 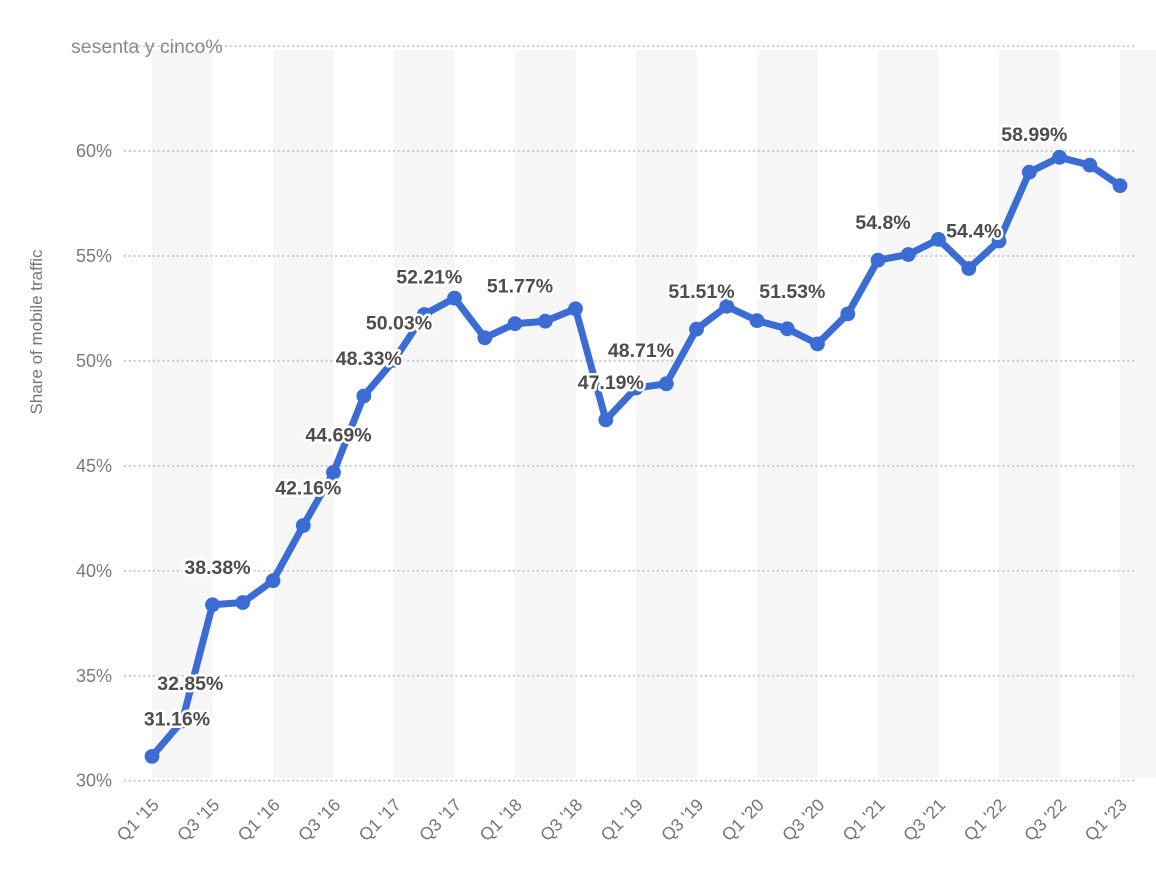 I want to click on y-axis-top-label: sesenta y cinco%, so click(x=147, y=47).